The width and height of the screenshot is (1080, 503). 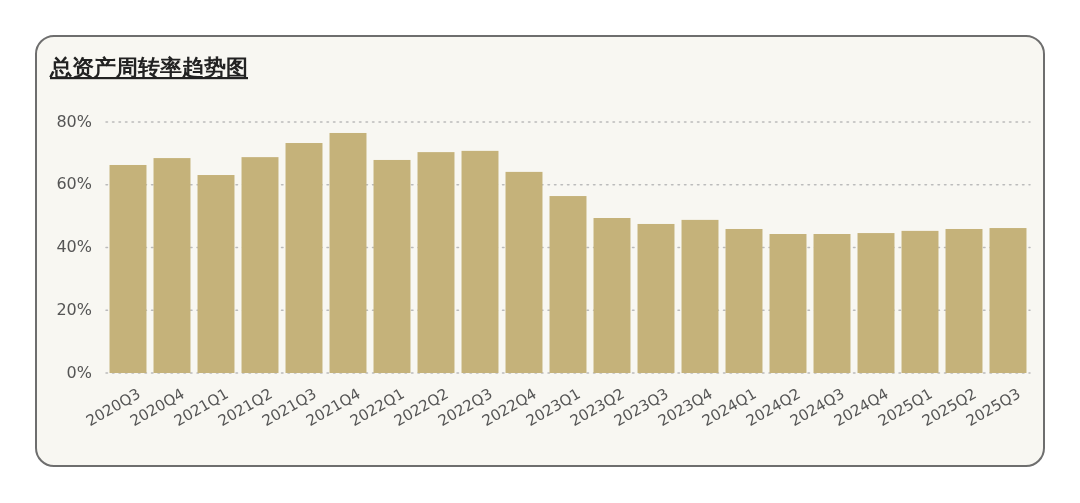 What do you see at coordinates (74, 121) in the screenshot?
I see `y-tick-label: 80%` at bounding box center [74, 121].